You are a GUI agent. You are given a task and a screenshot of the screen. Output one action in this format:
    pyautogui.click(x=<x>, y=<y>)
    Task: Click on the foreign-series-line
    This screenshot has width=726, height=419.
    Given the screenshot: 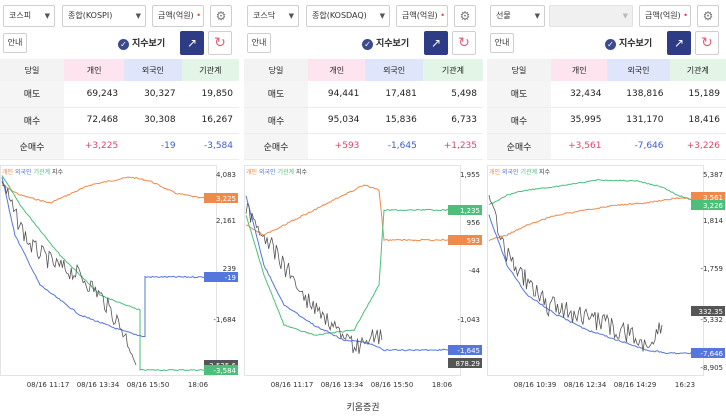 What is the action you would take?
    pyautogui.click(x=352, y=273)
    